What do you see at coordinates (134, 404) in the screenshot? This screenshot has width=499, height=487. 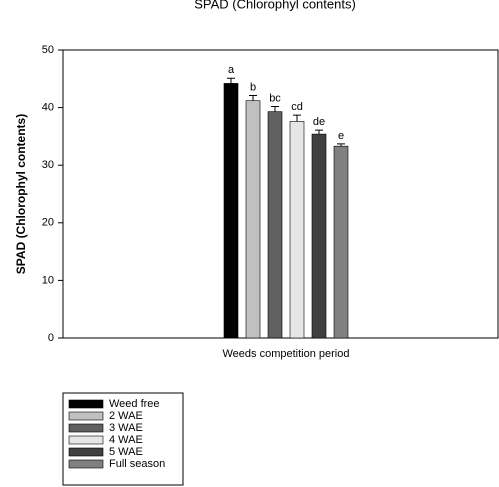 I see `legend-label: Weed free` at bounding box center [134, 404].